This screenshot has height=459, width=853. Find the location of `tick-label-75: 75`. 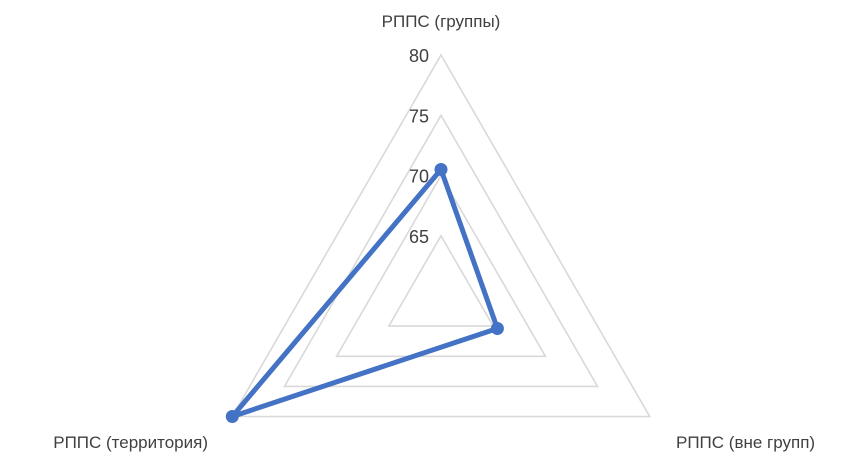

tick-label-75: 75 is located at coordinates (419, 116).